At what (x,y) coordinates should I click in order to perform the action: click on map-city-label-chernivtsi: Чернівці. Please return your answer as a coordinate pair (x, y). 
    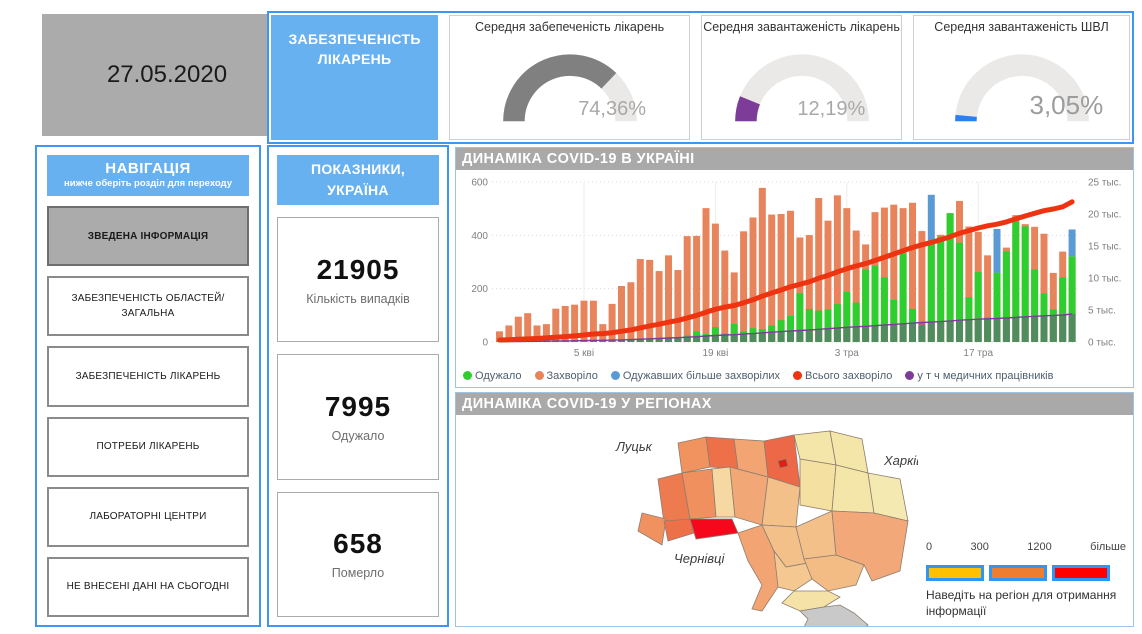
    Looking at the image, I should click on (699, 558).